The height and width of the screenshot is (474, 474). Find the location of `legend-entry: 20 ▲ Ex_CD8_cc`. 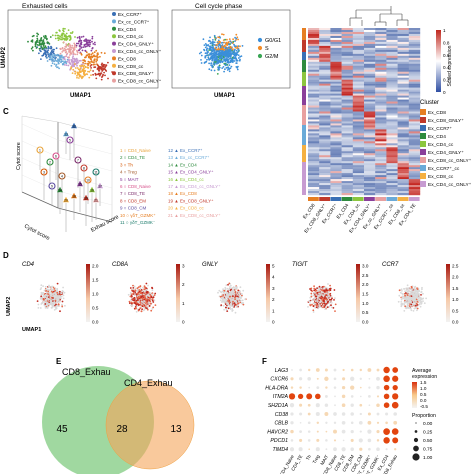

legend-entry: 20 ▲ Ex_CD8_cc is located at coordinates (186, 208).